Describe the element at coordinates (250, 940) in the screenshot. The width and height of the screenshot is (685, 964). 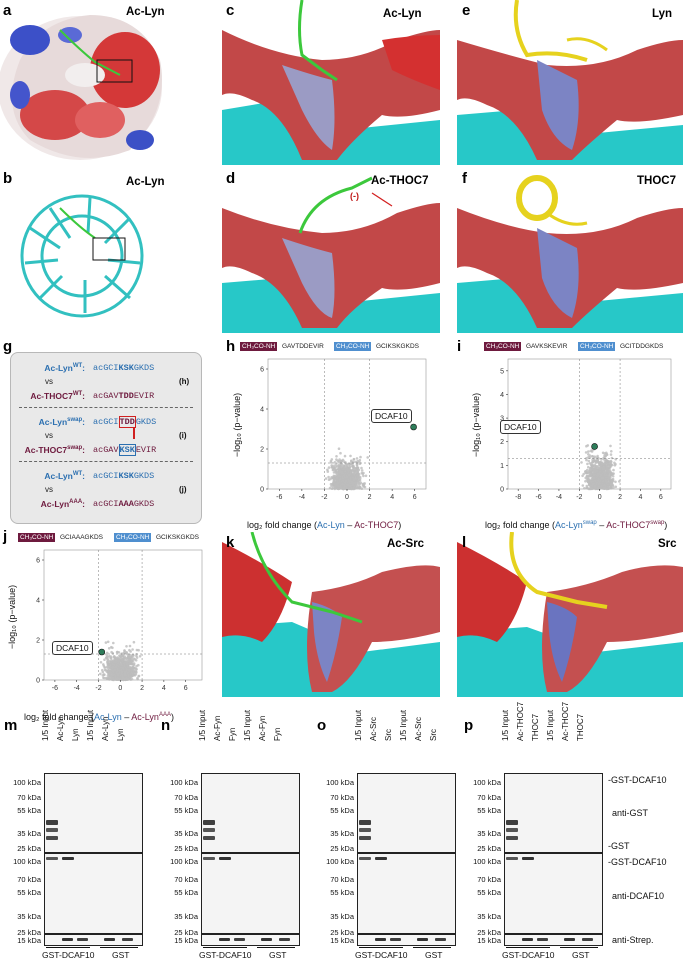
I see `blot-anti-strep` at that location.